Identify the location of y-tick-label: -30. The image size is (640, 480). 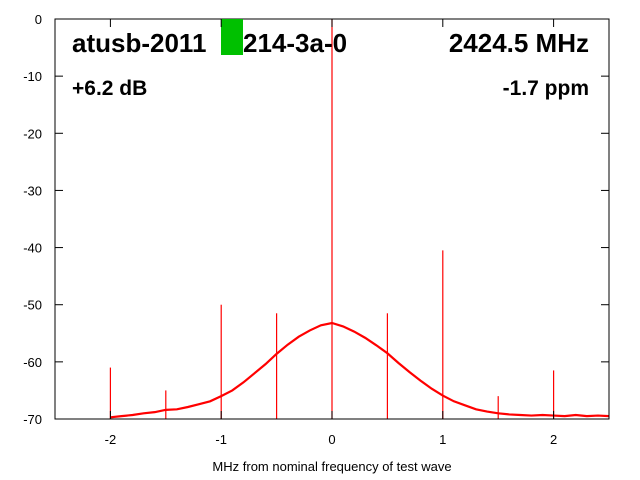
(32, 190).